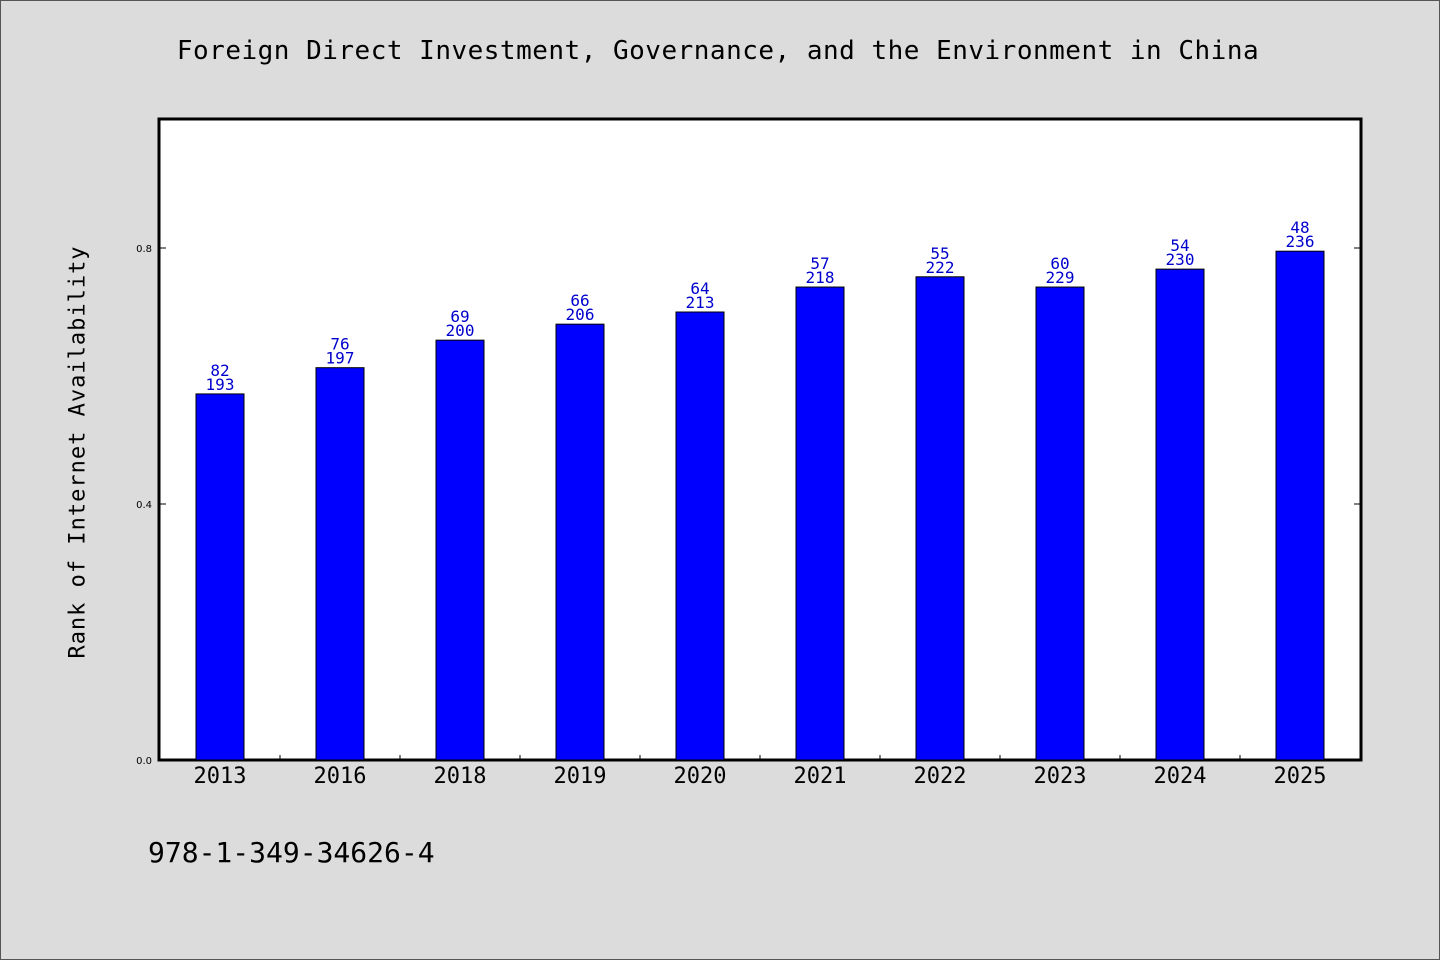 The width and height of the screenshot is (1440, 960). I want to click on data-label-top-2021: 57, so click(819, 263).